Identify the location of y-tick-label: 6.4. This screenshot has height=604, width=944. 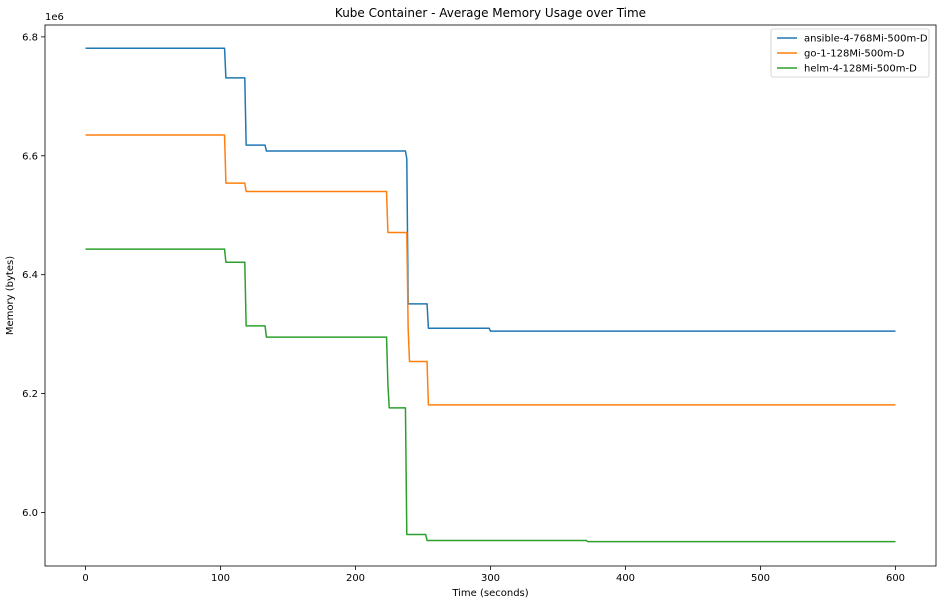
(30, 275).